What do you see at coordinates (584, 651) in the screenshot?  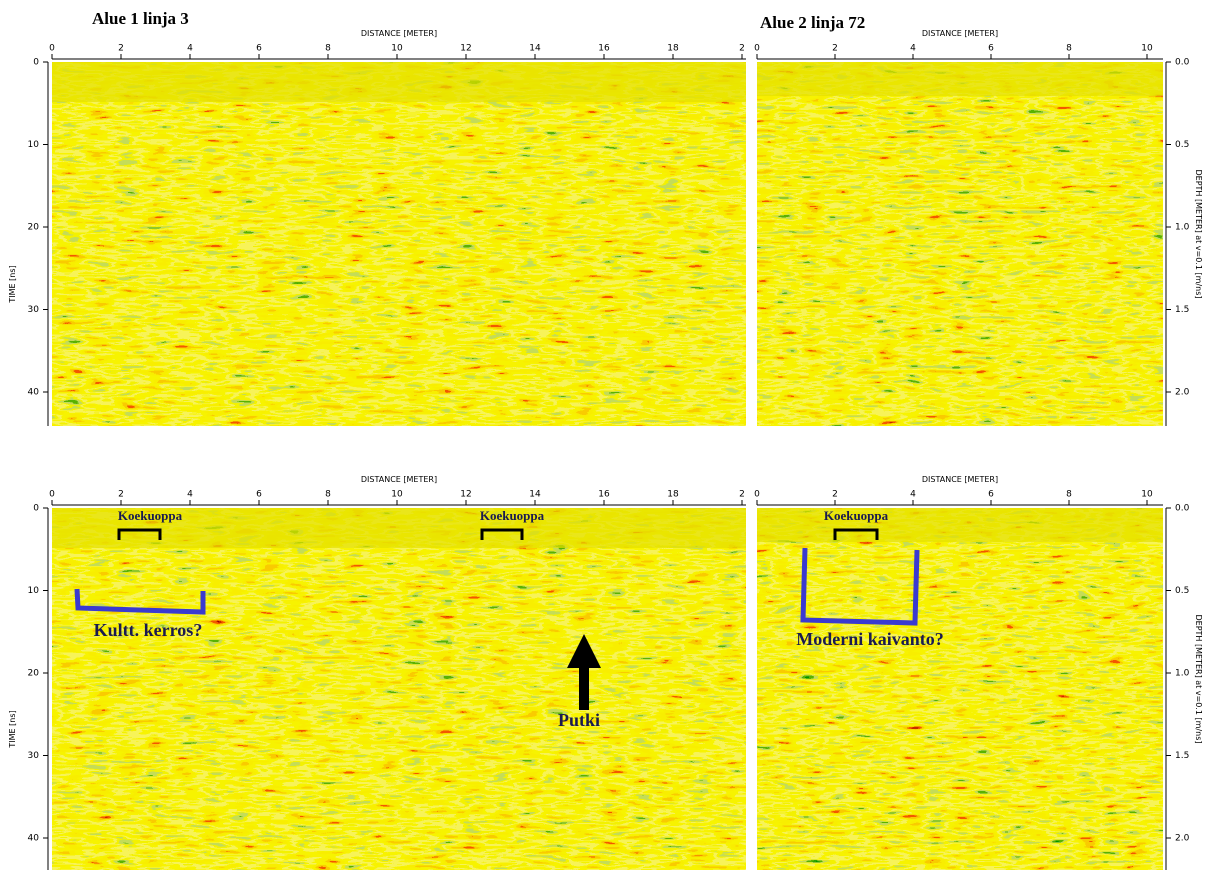 I see `arrow-head` at bounding box center [584, 651].